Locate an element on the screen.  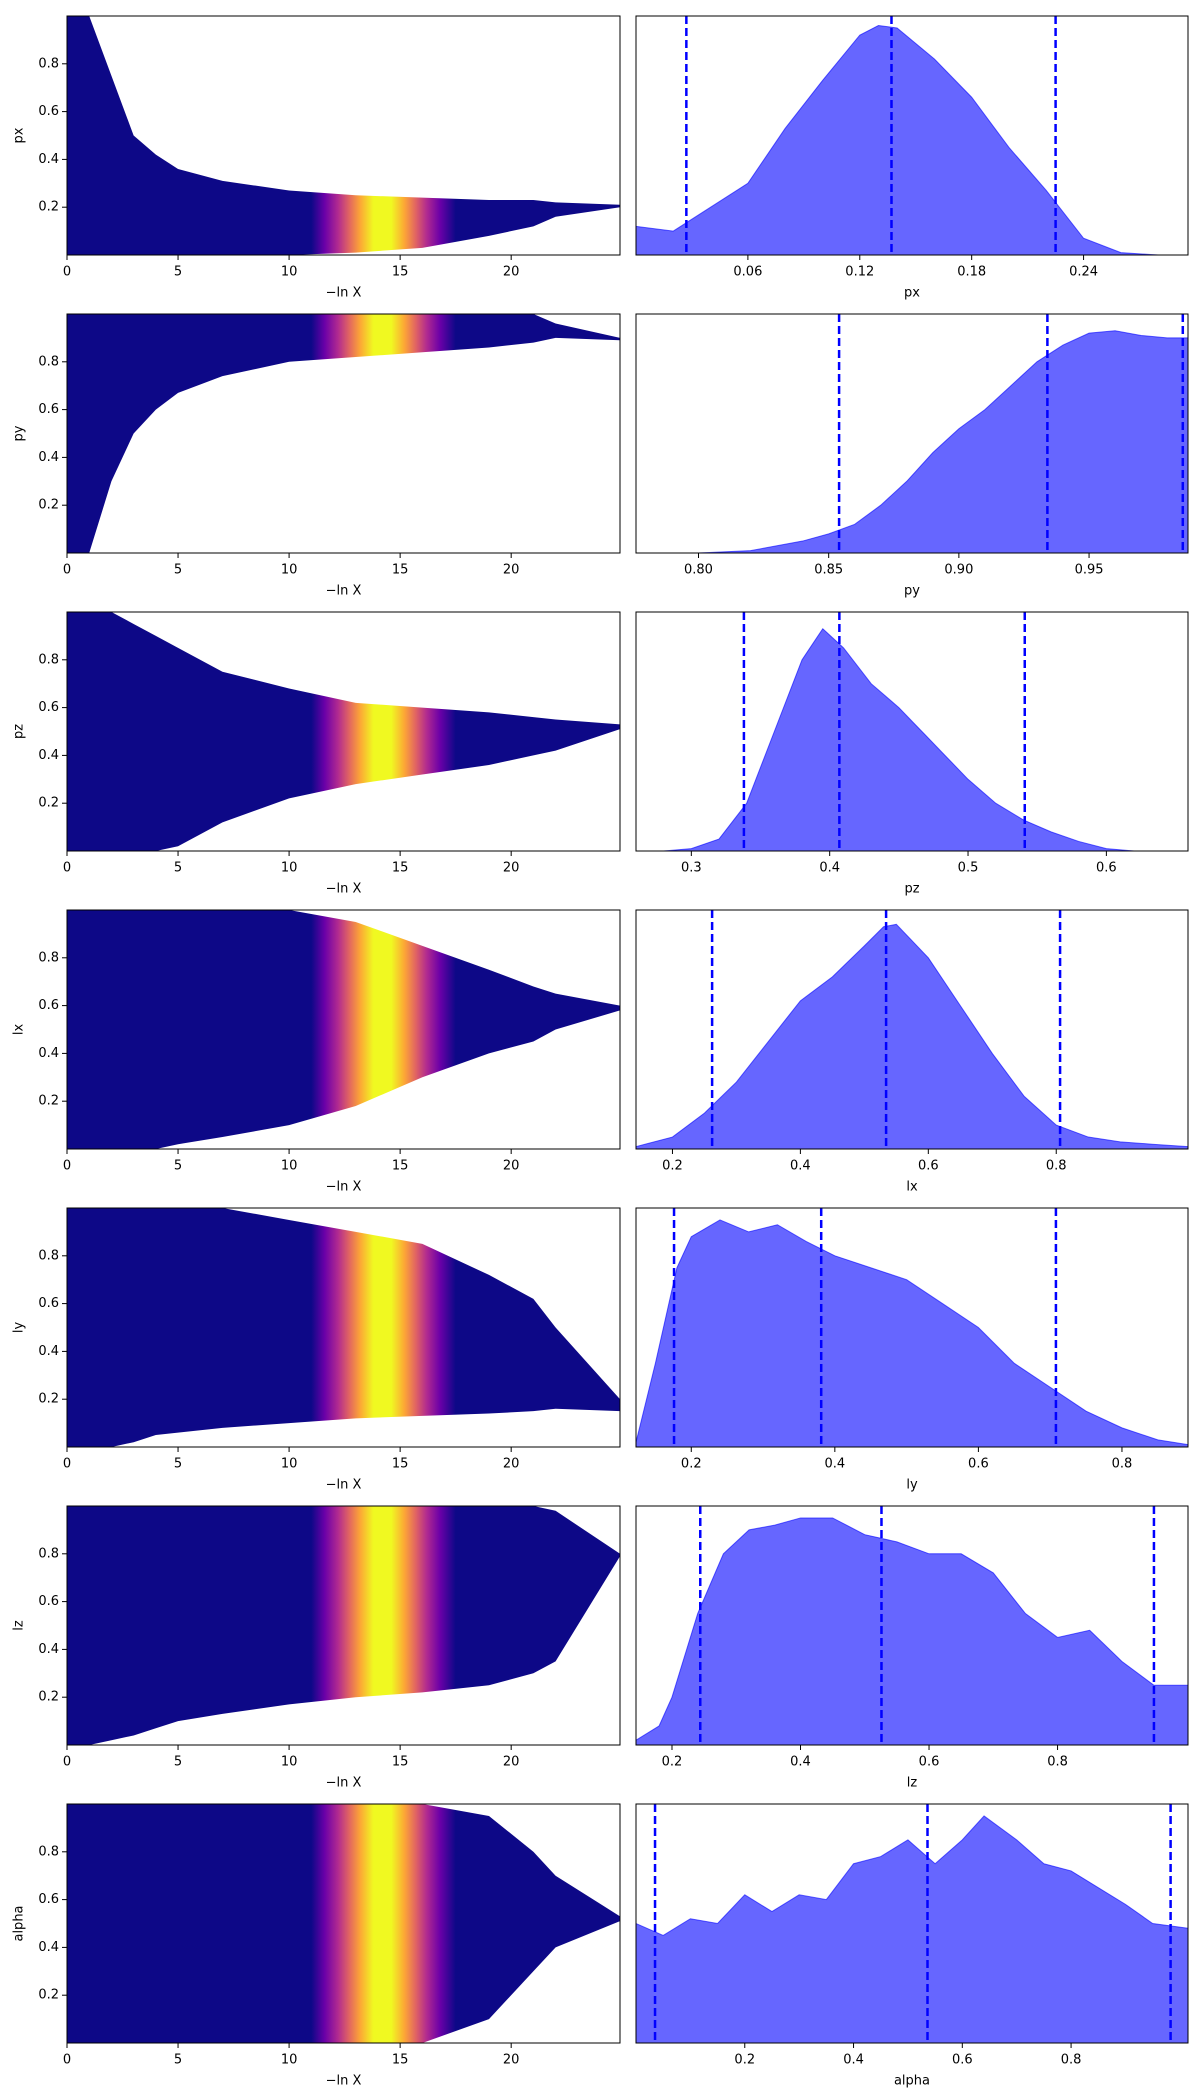
x-tick-label: 0.85 is located at coordinates (828, 570).